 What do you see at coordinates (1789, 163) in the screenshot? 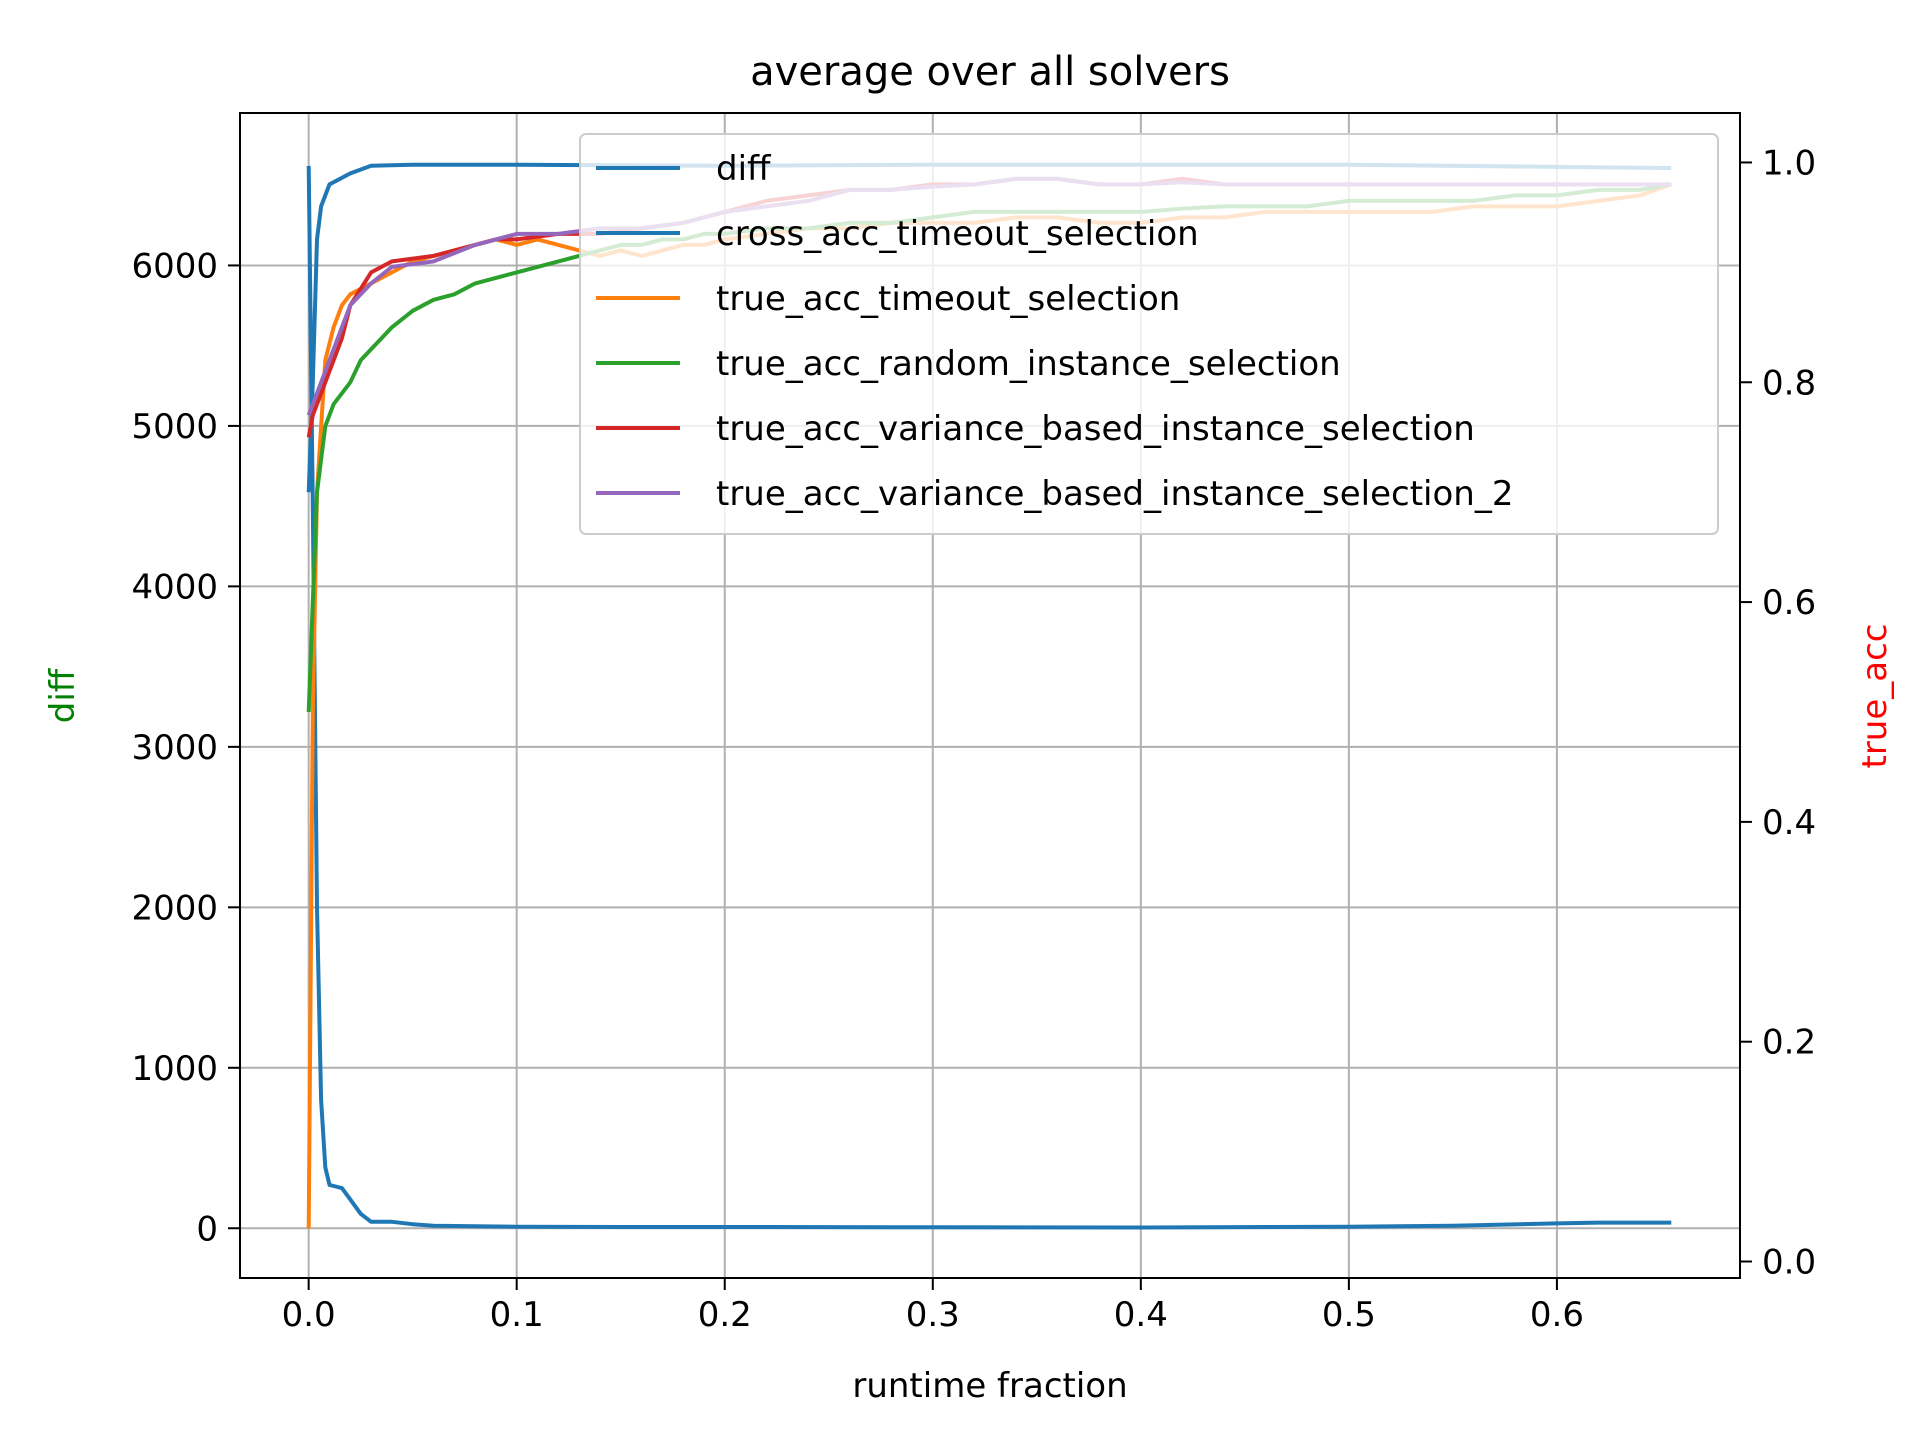
I see `y-right-tick-label: 1.0` at bounding box center [1789, 163].